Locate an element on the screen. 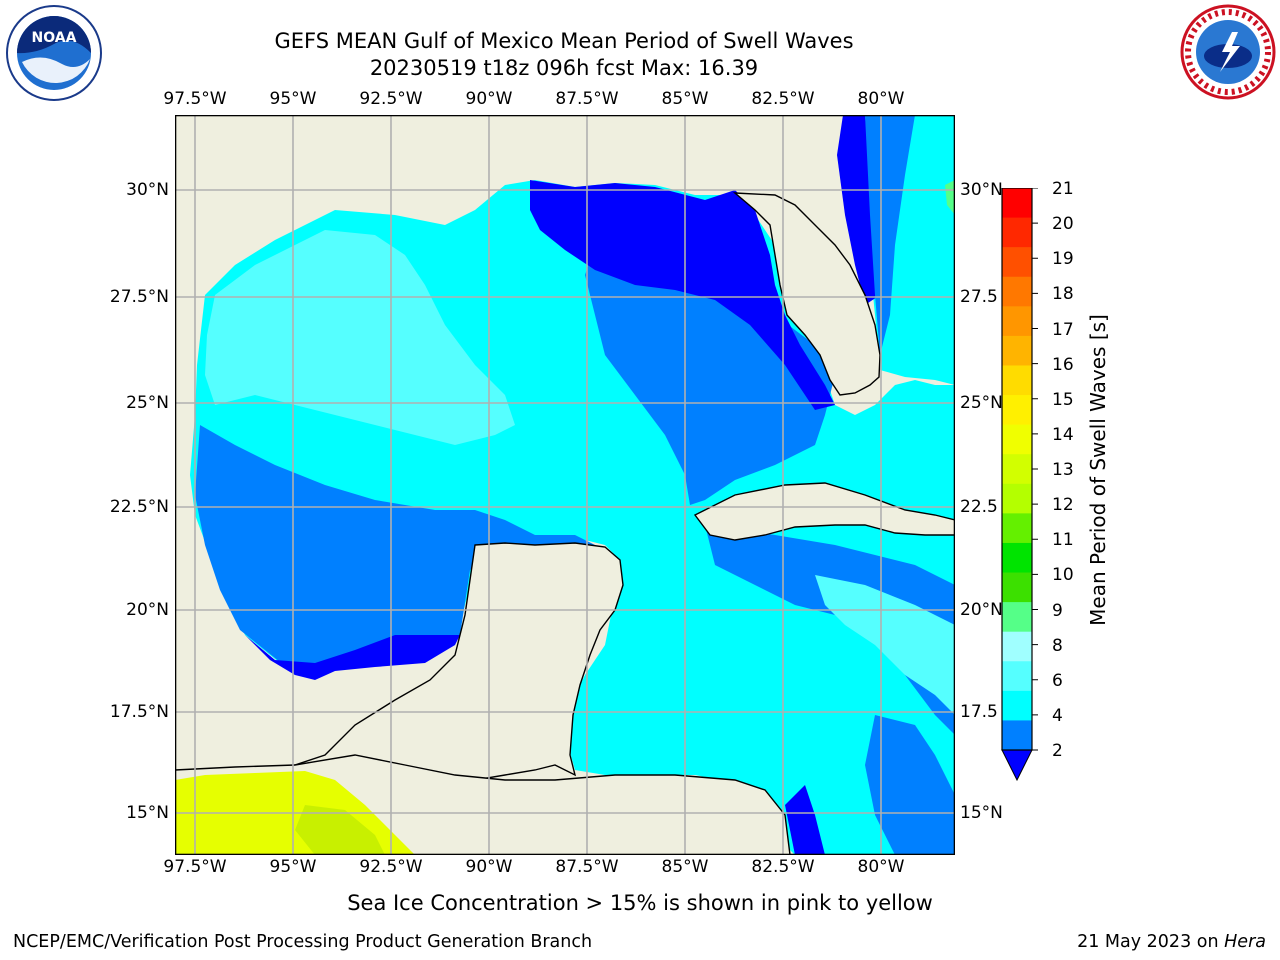 Image resolution: width=1280 pixels, height=960 pixels. caribbean-dark-blue is located at coordinates (805, 820).